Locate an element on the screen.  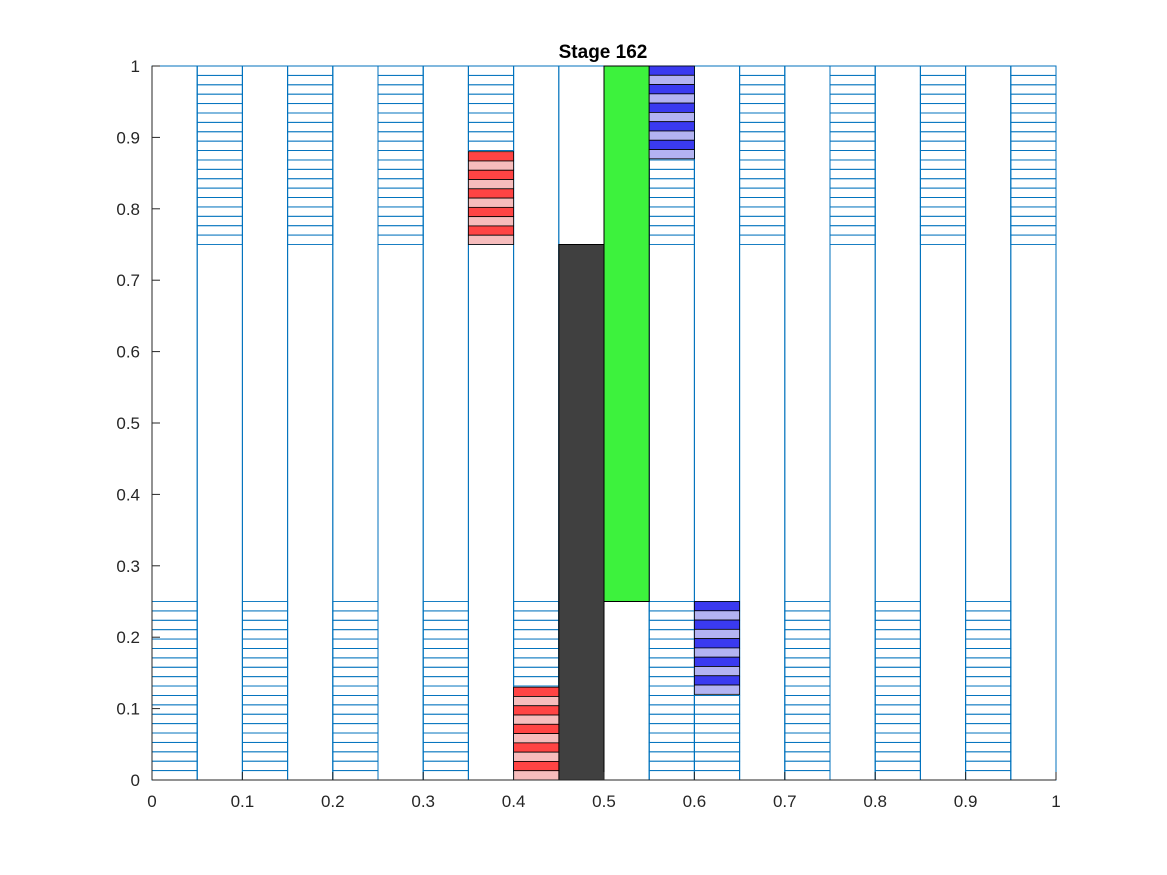
y-tick-label: 0.1 is located at coordinates (128, 709).